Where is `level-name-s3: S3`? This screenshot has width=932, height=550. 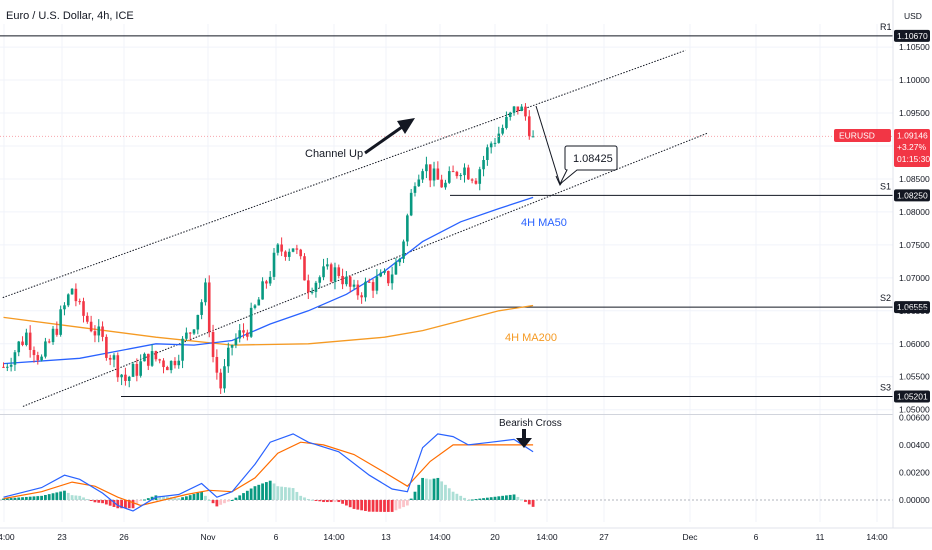 level-name-s3: S3 is located at coordinates (885, 387).